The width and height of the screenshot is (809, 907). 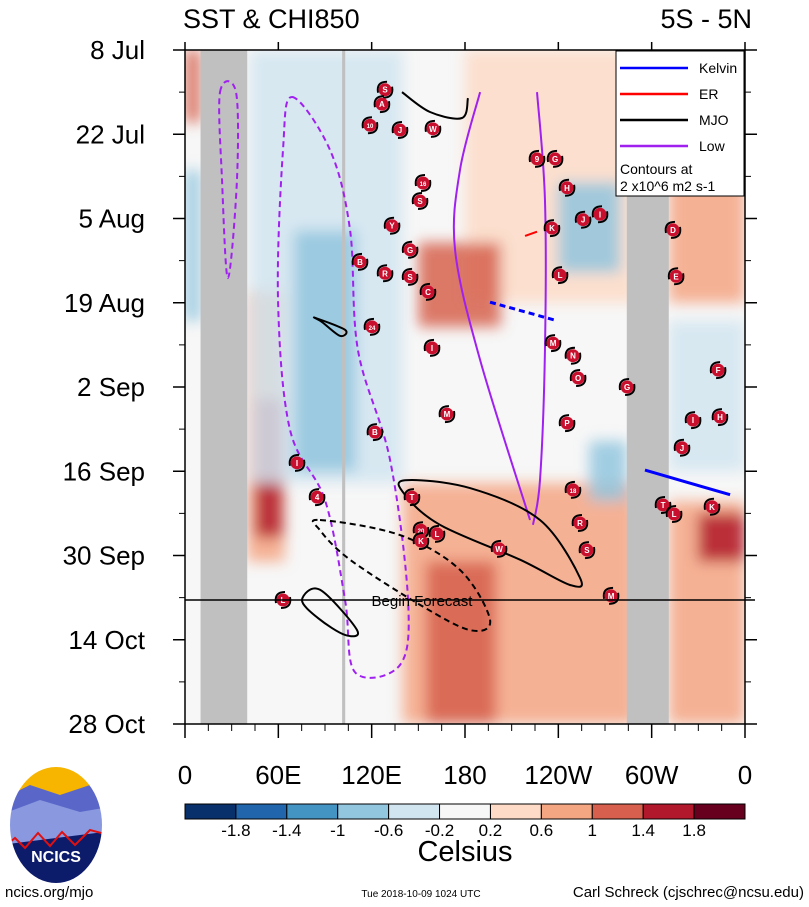 What do you see at coordinates (410, 250) in the screenshot?
I see `cyclone-label: G` at bounding box center [410, 250].